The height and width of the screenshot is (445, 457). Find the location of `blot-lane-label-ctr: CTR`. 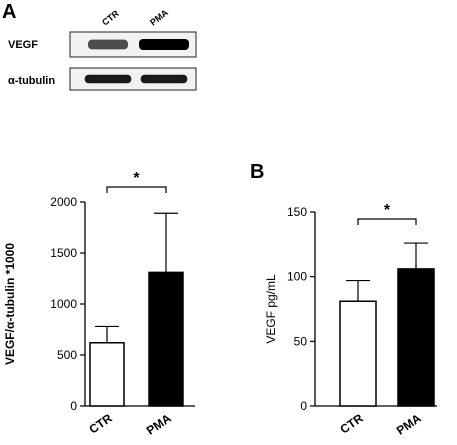

blot-lane-label-ctr: CTR is located at coordinates (110, 18).